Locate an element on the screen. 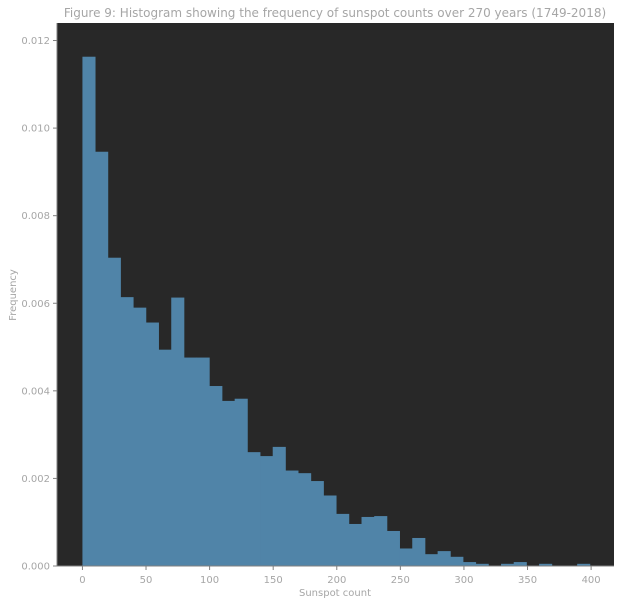 The image size is (622, 604). y-tick-label: 0.002 is located at coordinates (35, 479).